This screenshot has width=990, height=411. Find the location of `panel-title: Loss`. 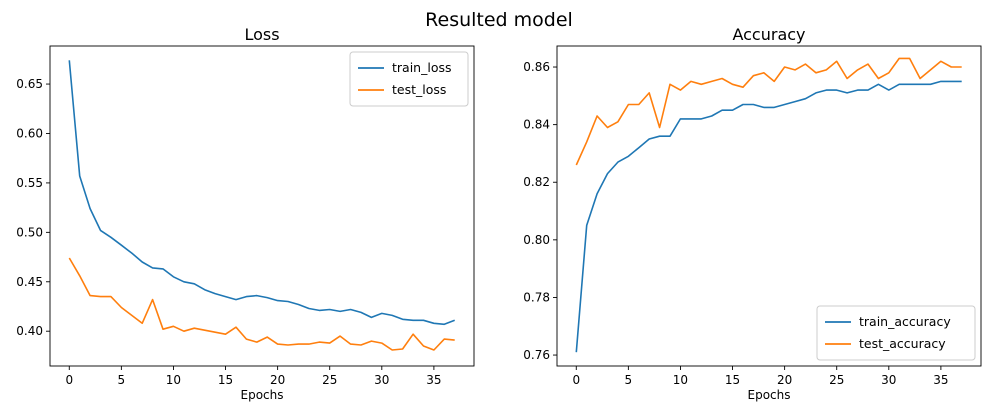

panel-title: Loss is located at coordinates (261, 34).